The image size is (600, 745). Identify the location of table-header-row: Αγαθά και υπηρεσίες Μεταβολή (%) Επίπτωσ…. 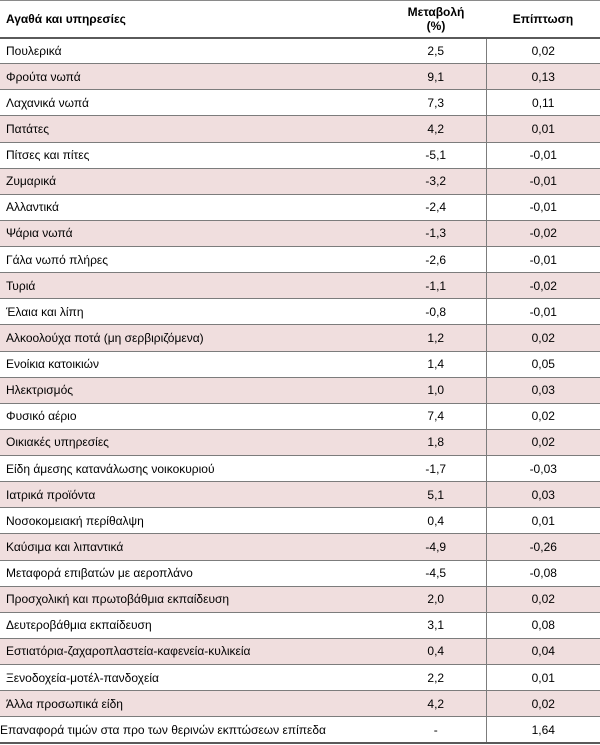
(300, 19).